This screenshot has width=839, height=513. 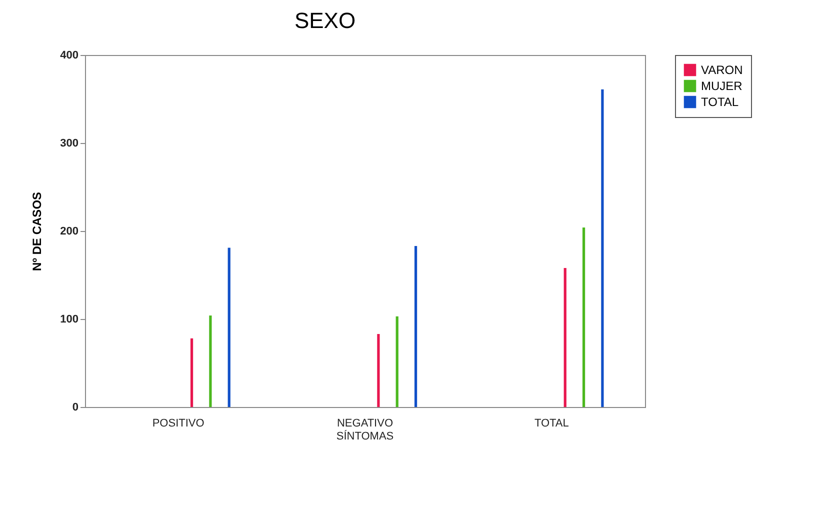 What do you see at coordinates (720, 102) in the screenshot?
I see `legend-label: TOTAL` at bounding box center [720, 102].